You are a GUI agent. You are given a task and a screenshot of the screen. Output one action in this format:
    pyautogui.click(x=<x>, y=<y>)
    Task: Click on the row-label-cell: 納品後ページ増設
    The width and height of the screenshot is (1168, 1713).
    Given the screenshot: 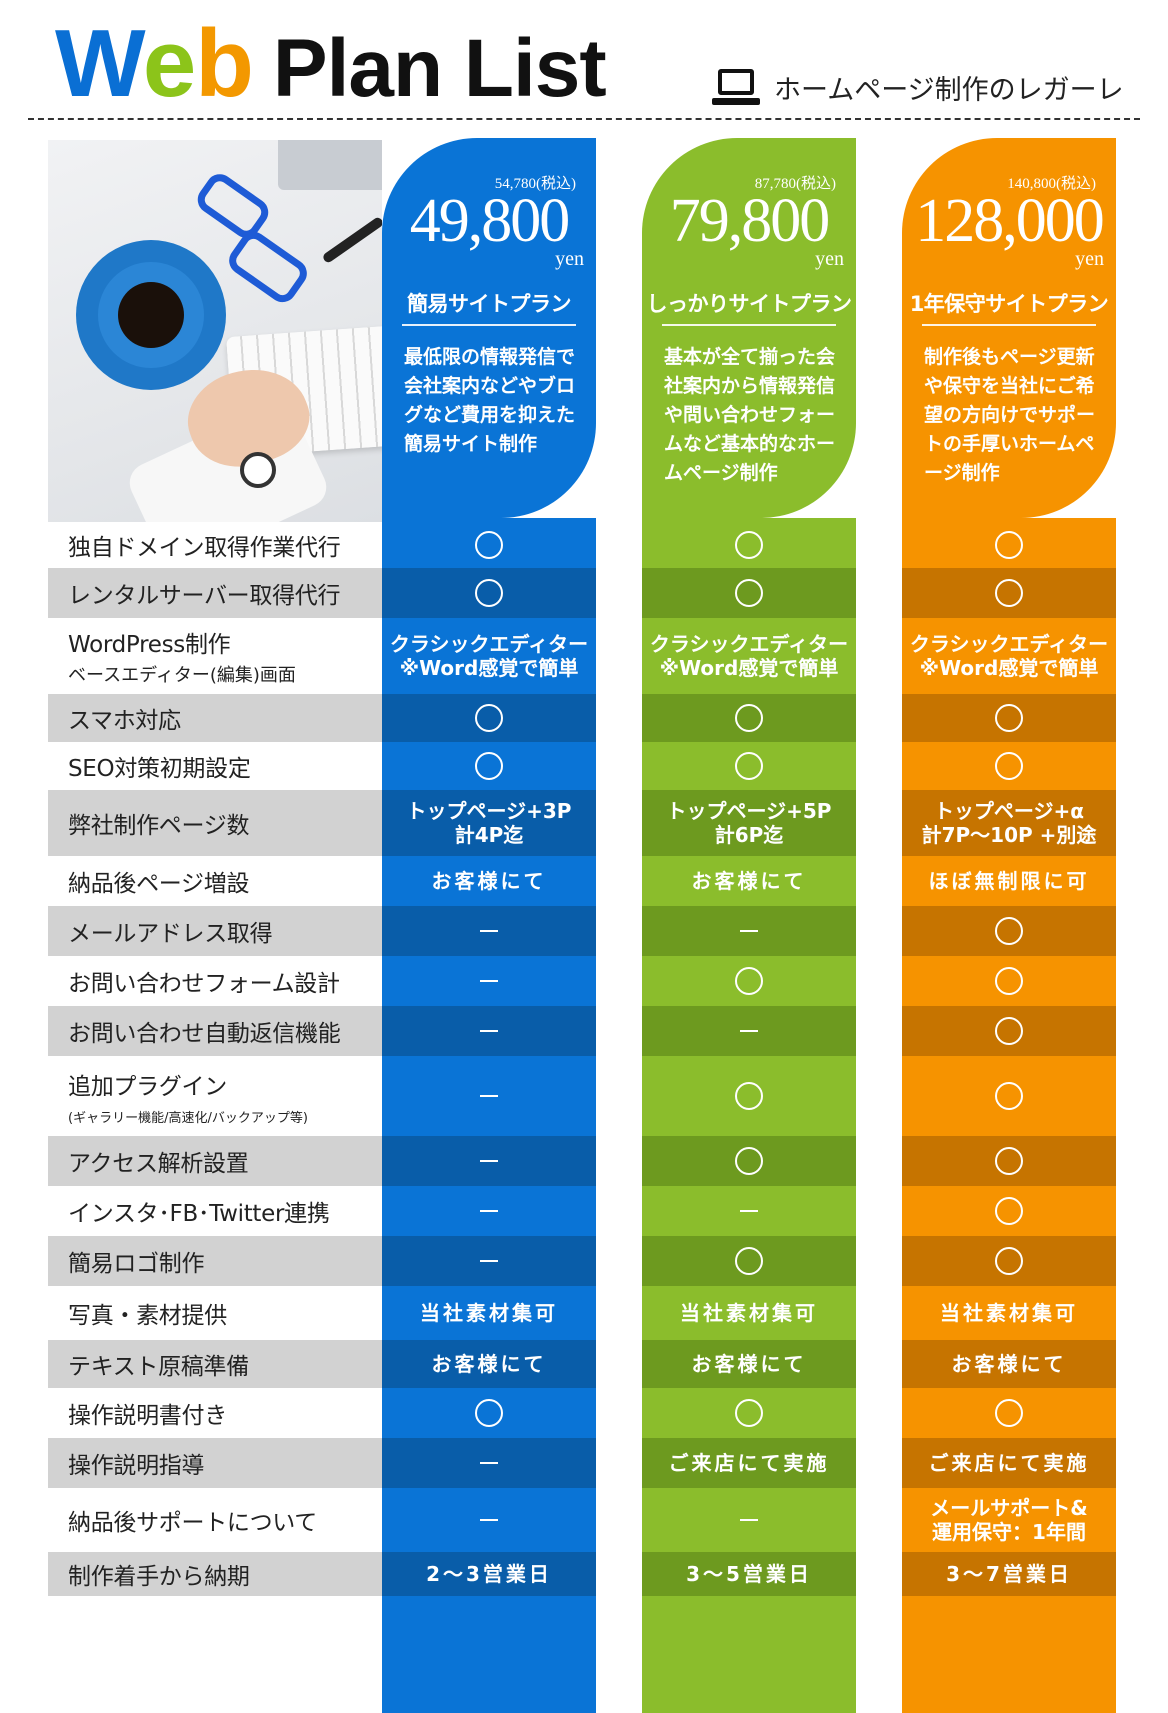 What is the action you would take?
    pyautogui.click(x=215, y=881)
    